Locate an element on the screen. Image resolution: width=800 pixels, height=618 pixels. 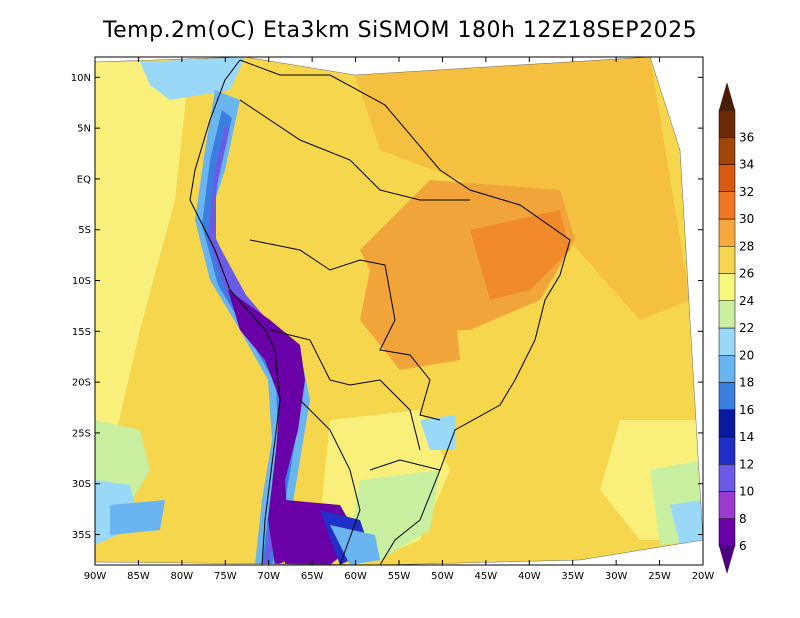
lat-tick-label: 35S is located at coordinates (81, 535).